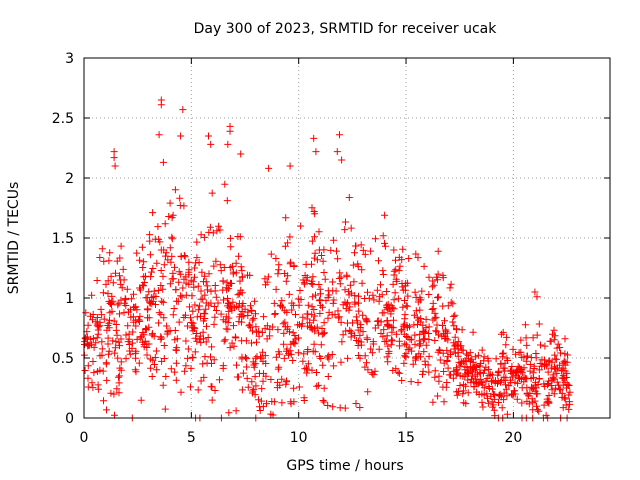  Describe the element at coordinates (69, 419) in the screenshot. I see `y-tick-label: 0` at that location.